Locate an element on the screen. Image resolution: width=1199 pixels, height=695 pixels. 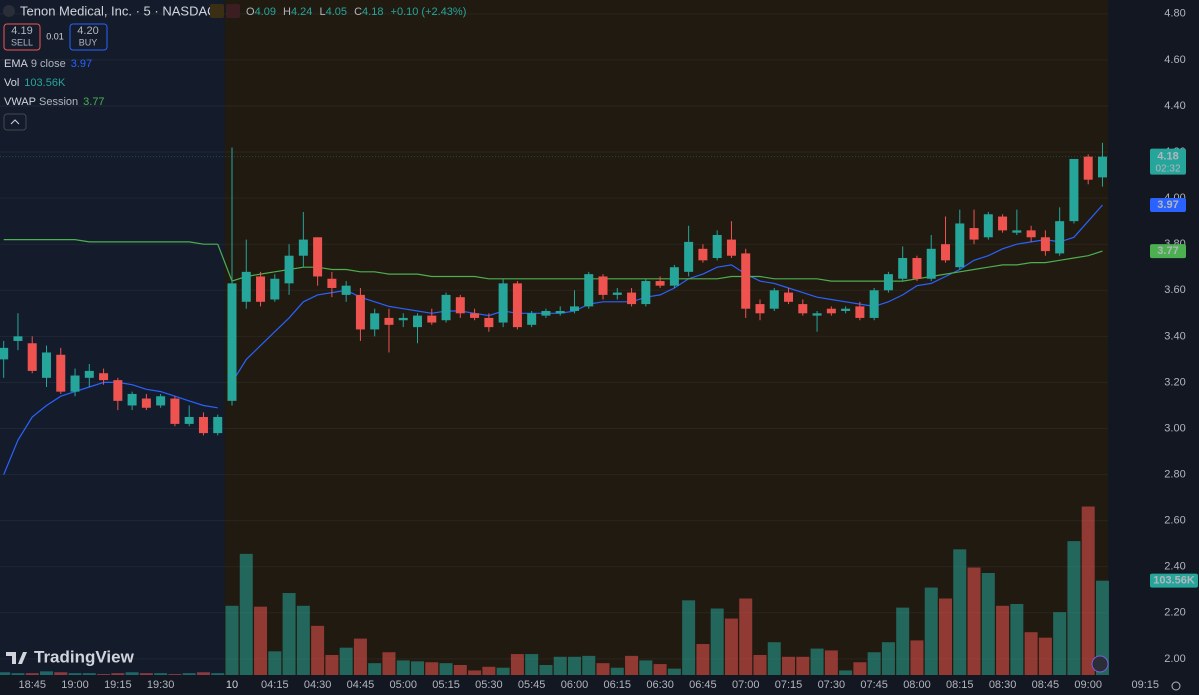
ohlc-letter: L is located at coordinates (322, 12).